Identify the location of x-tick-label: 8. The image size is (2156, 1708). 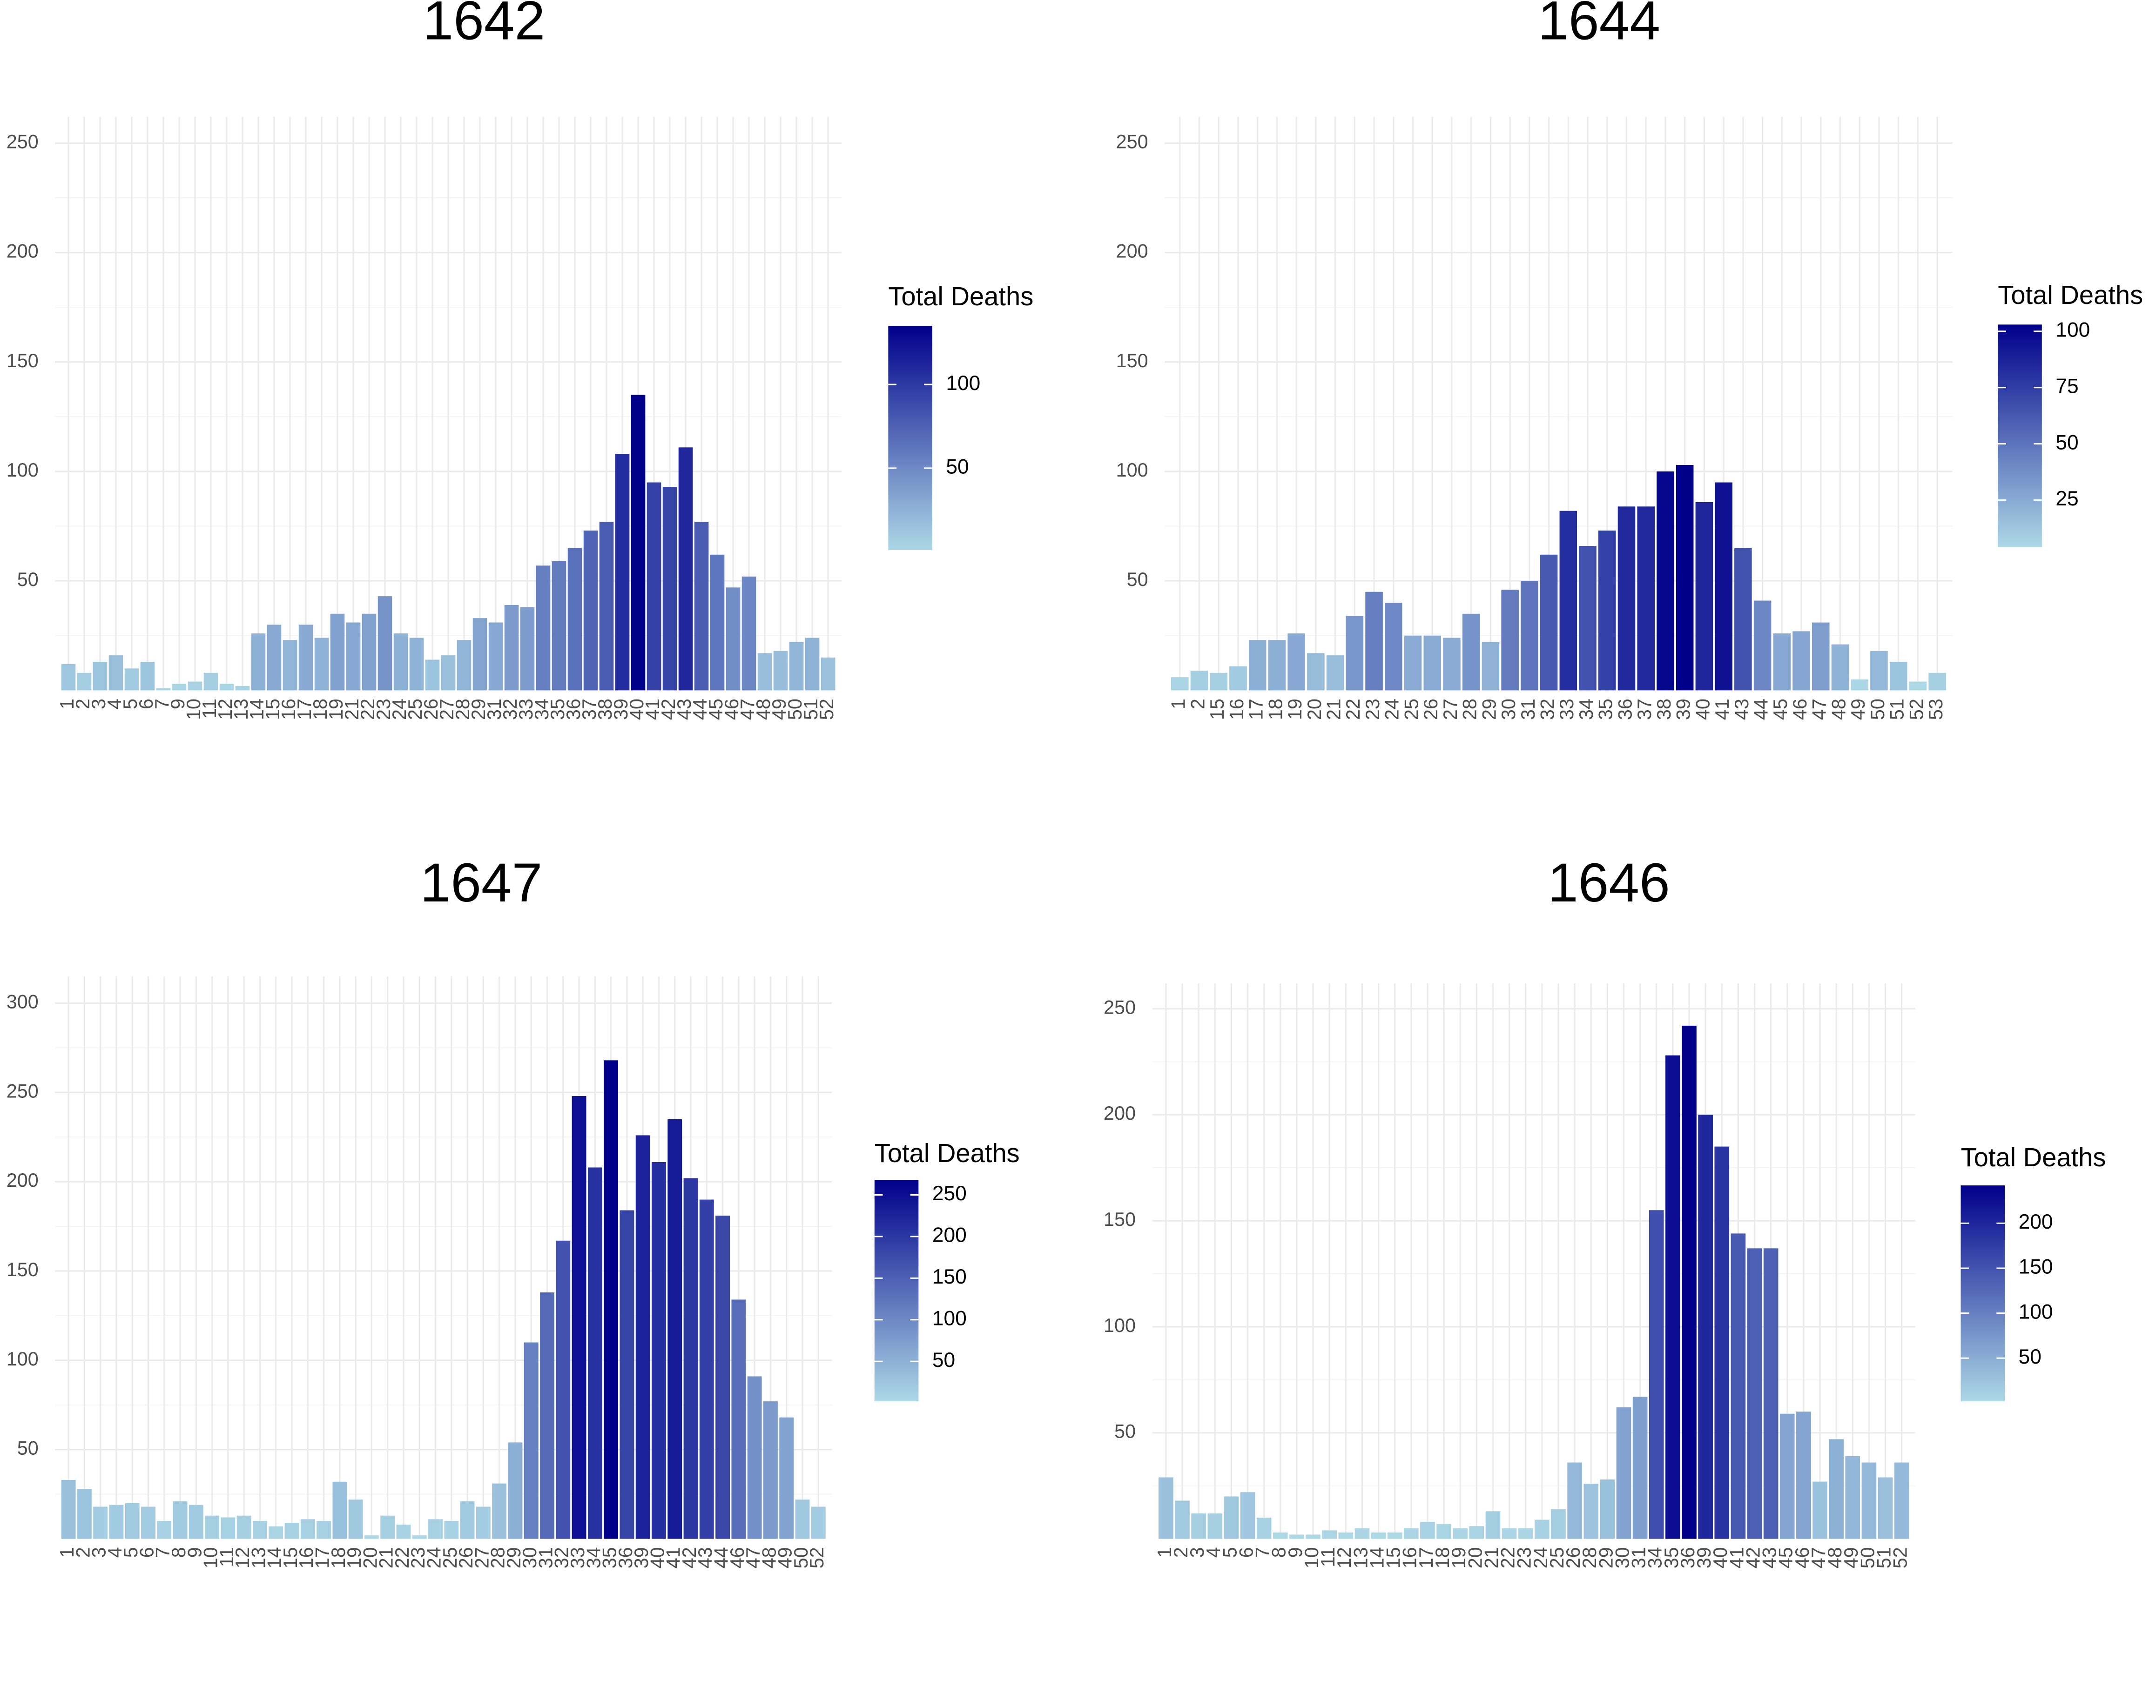
(1279, 1552).